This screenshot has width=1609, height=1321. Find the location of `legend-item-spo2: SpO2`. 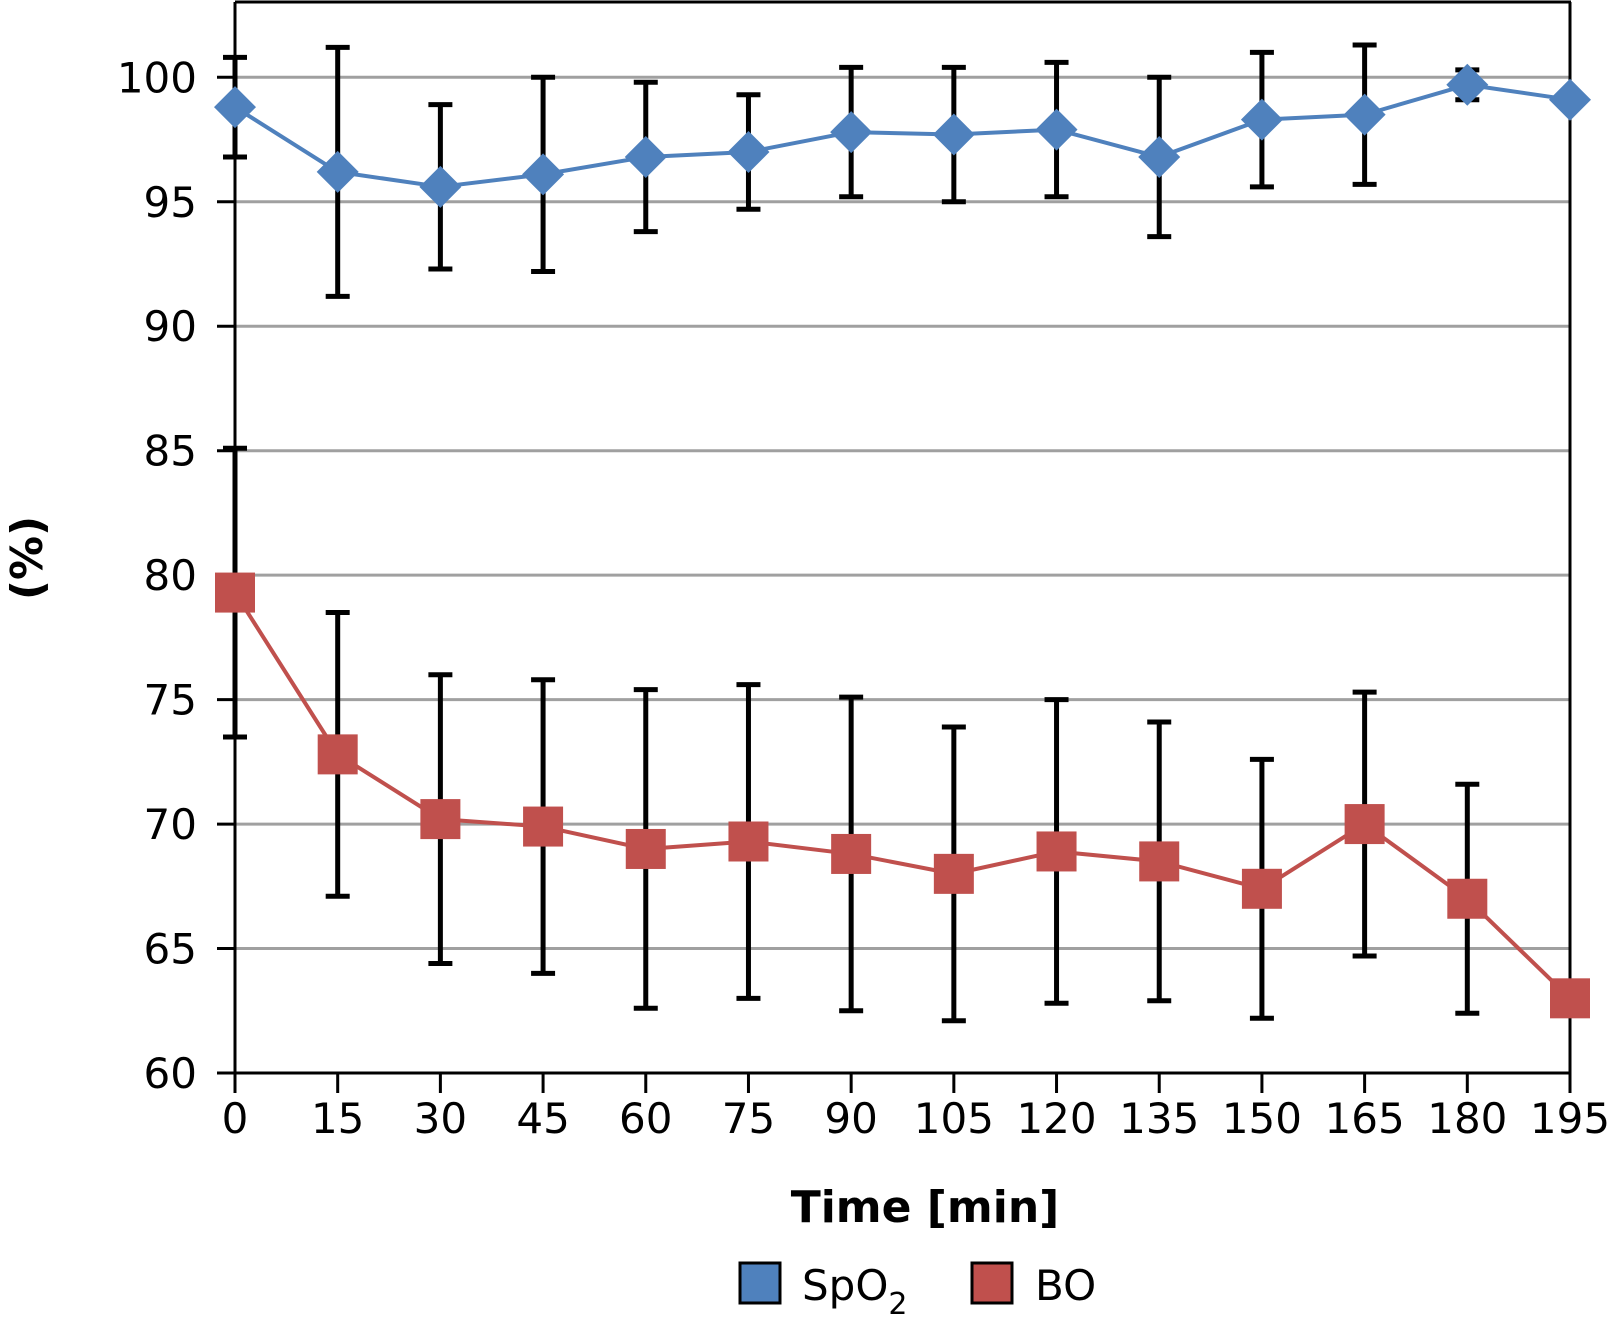

legend-item-spo2: SpO2 is located at coordinates (822, 1291).